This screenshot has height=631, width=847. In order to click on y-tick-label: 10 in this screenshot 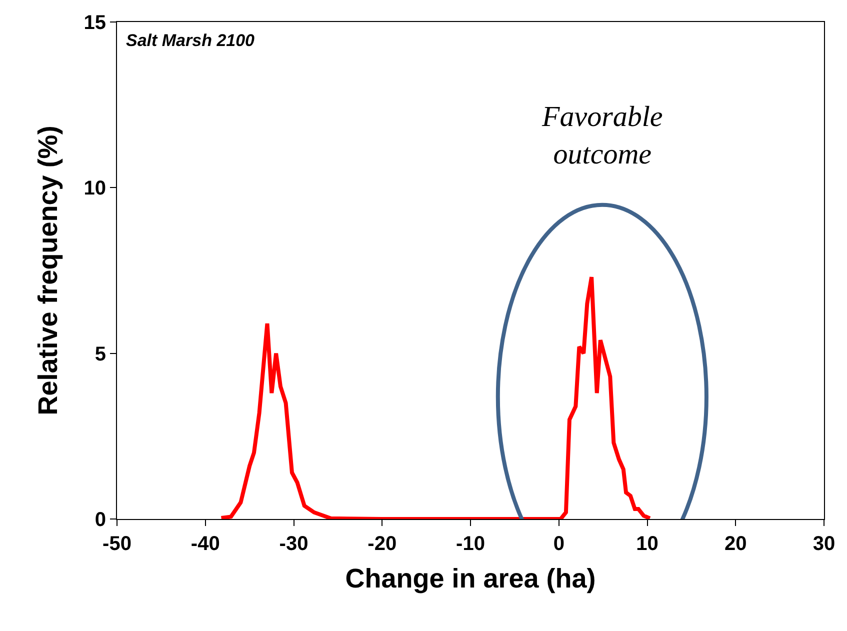, I will do `click(95, 189)`.